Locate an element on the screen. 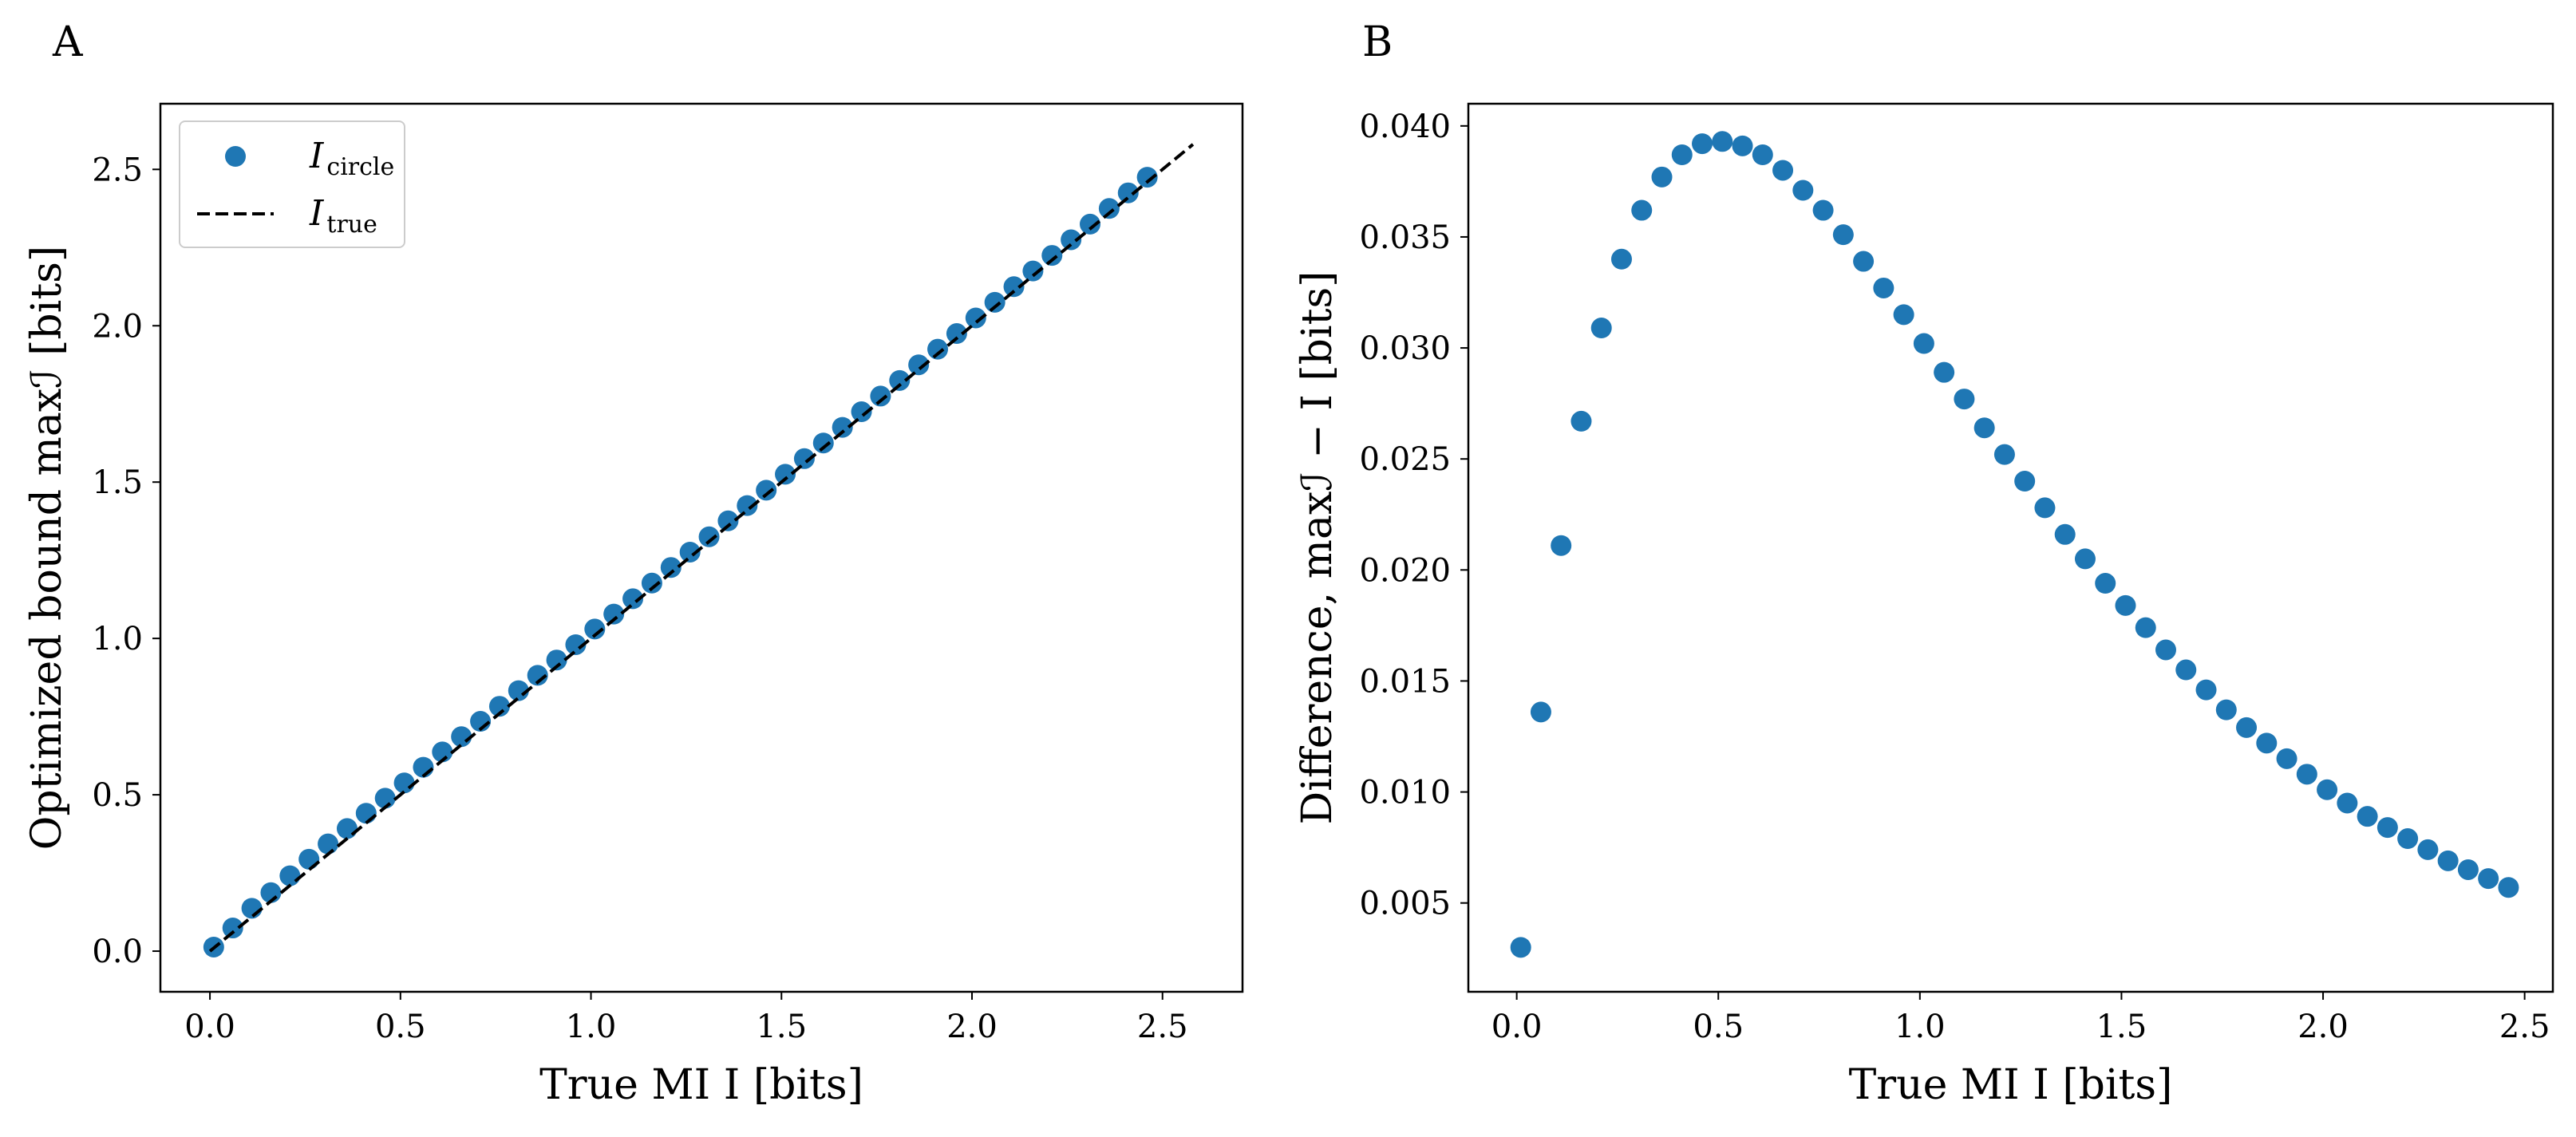 The image size is (2576, 1137). panel-b-y-tick-label: 0.040 is located at coordinates (1405, 127).